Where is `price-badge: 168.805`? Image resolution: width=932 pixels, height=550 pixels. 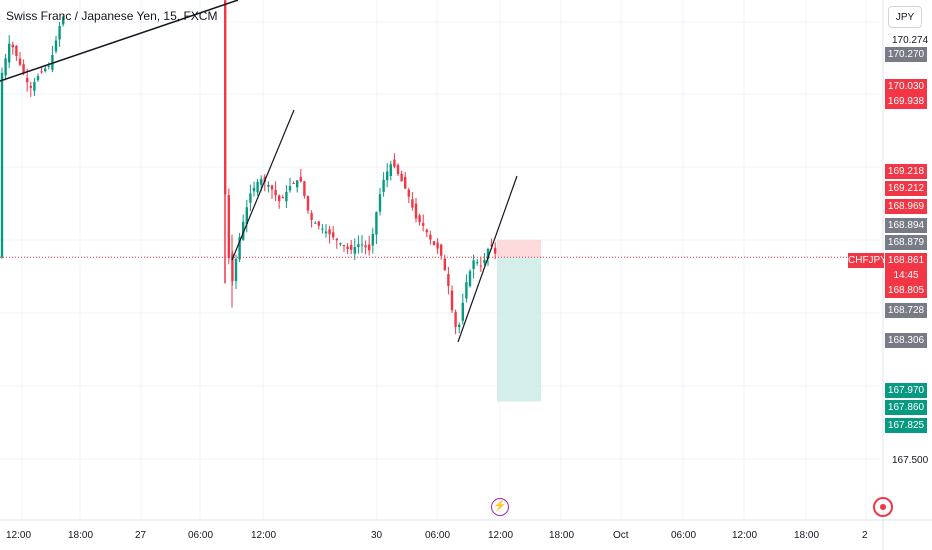
price-badge: 168.805 is located at coordinates (906, 290).